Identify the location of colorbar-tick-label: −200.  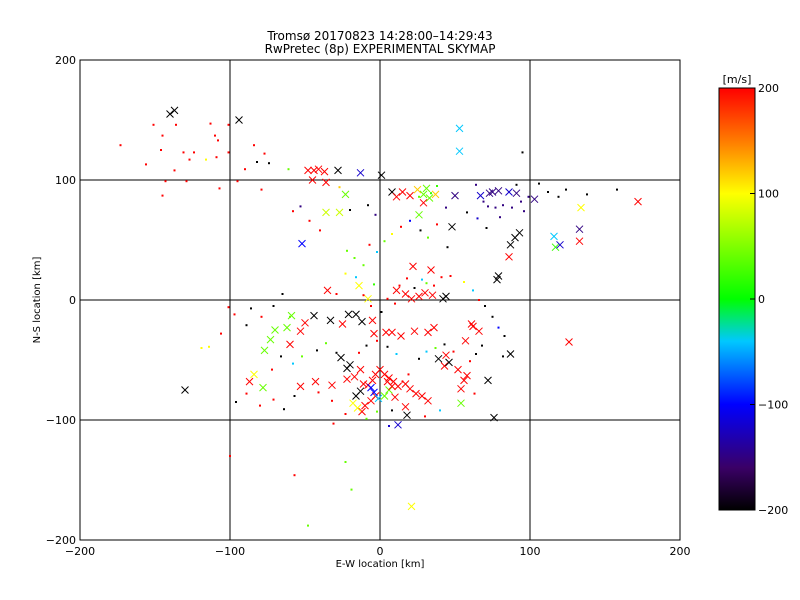
(773, 510).